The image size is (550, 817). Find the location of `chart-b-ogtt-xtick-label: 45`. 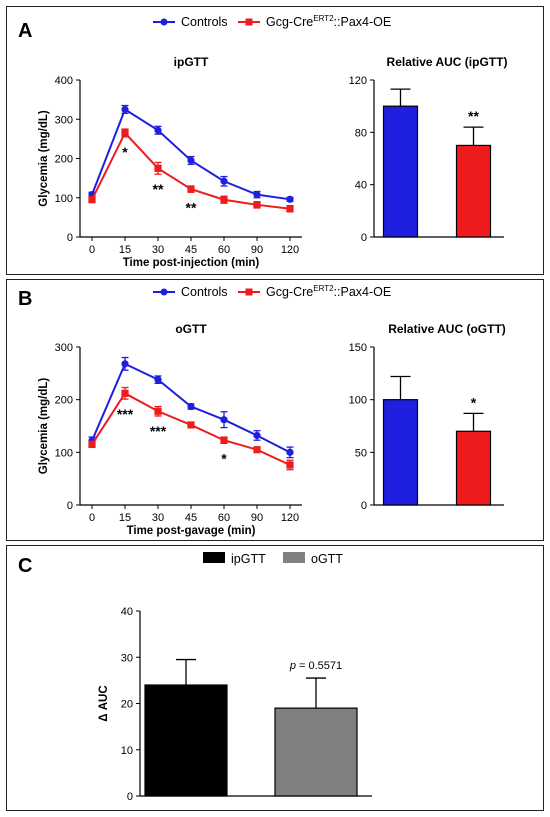

chart-b-ogtt-xtick-label: 45 is located at coordinates (191, 518).